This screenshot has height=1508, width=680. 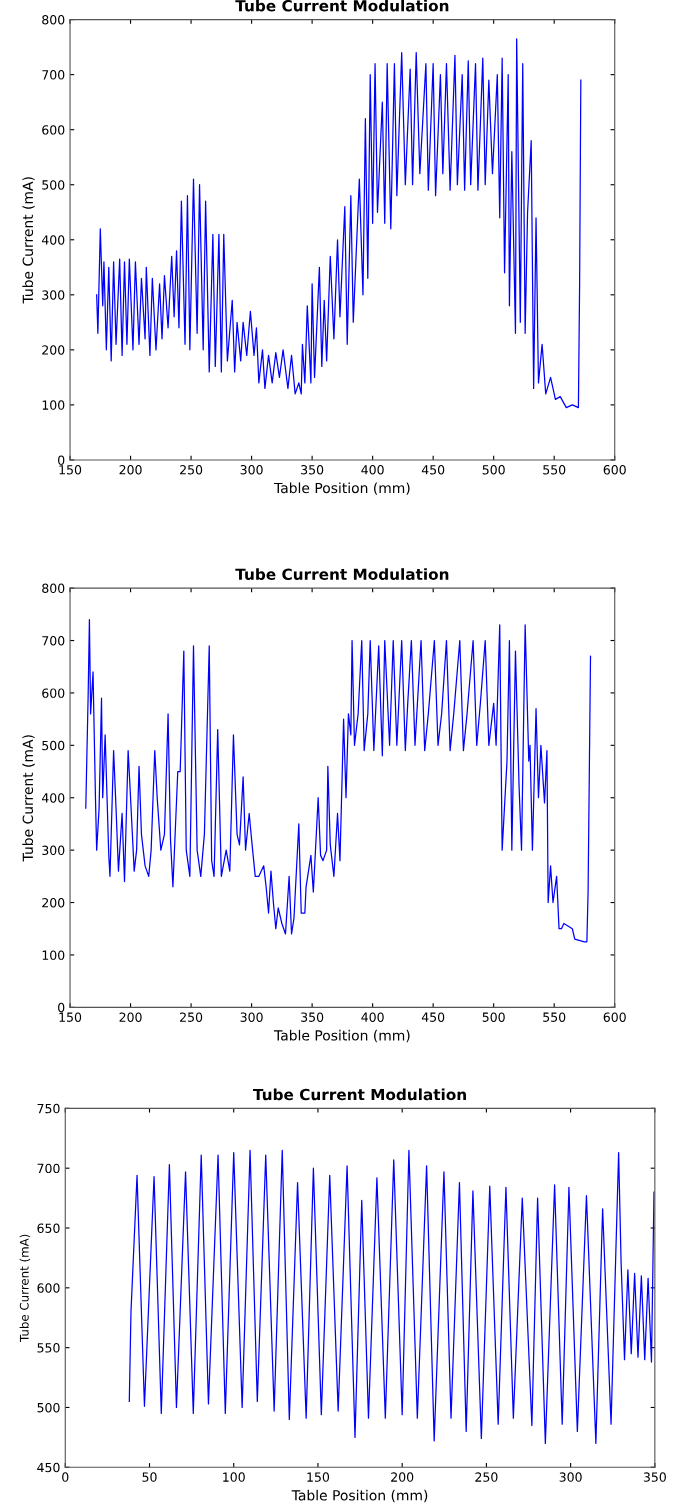 I want to click on y-tick-label: 550, so click(x=48, y=1348).